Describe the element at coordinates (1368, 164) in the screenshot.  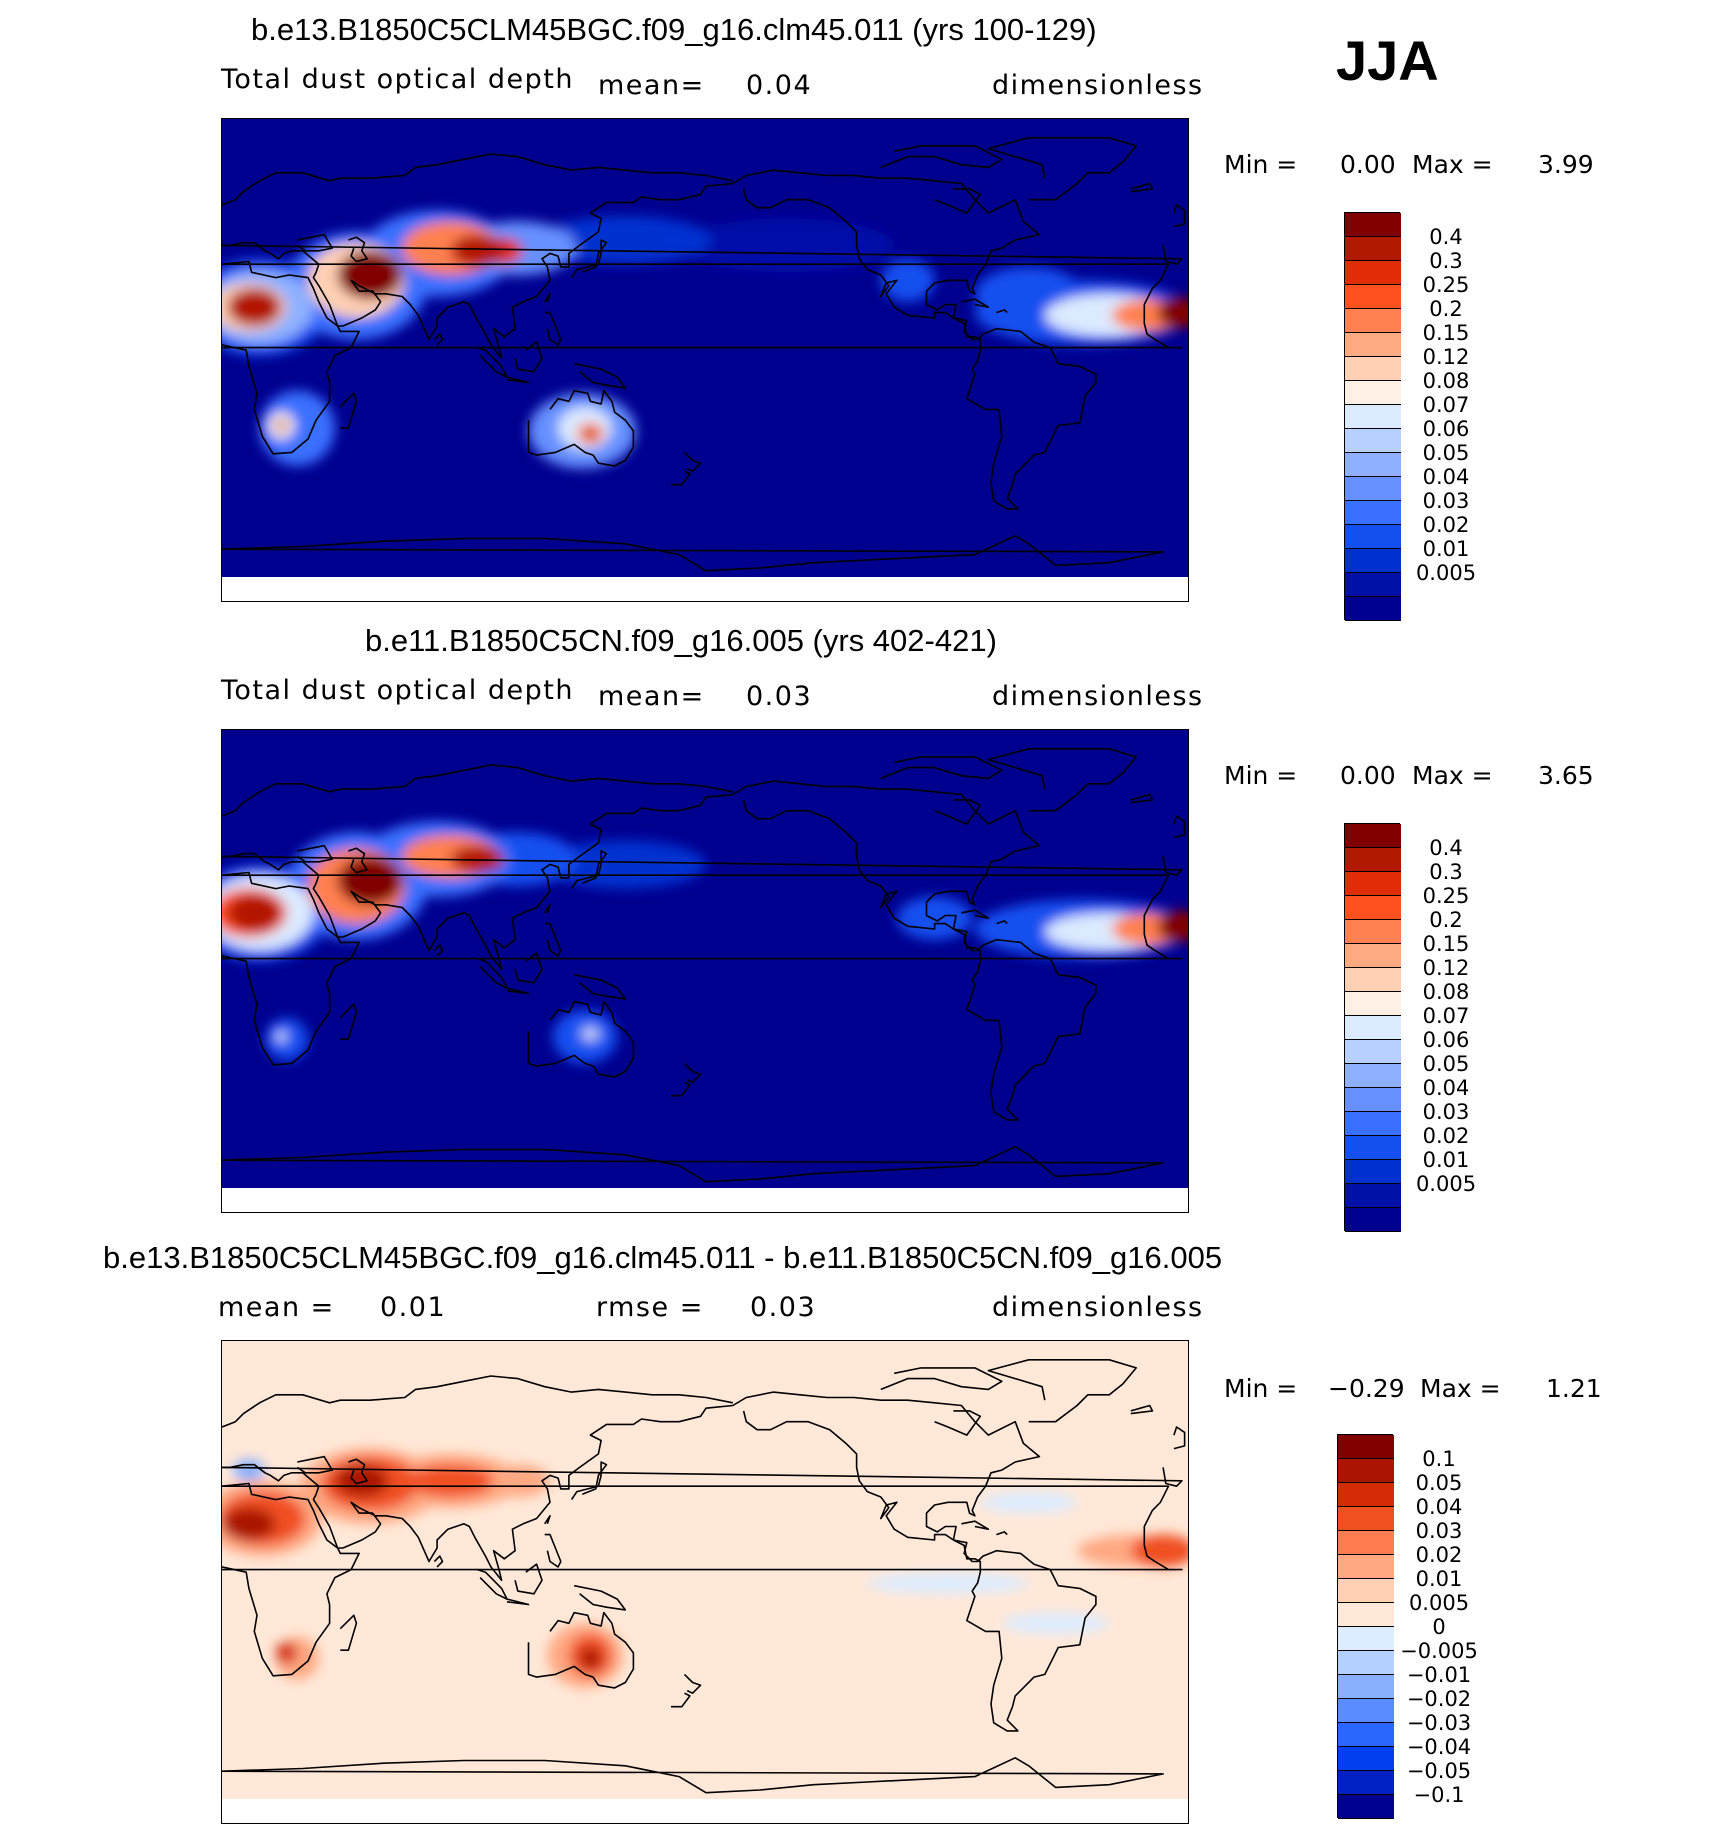
I see `panel-1-min-value: 0.00` at that location.